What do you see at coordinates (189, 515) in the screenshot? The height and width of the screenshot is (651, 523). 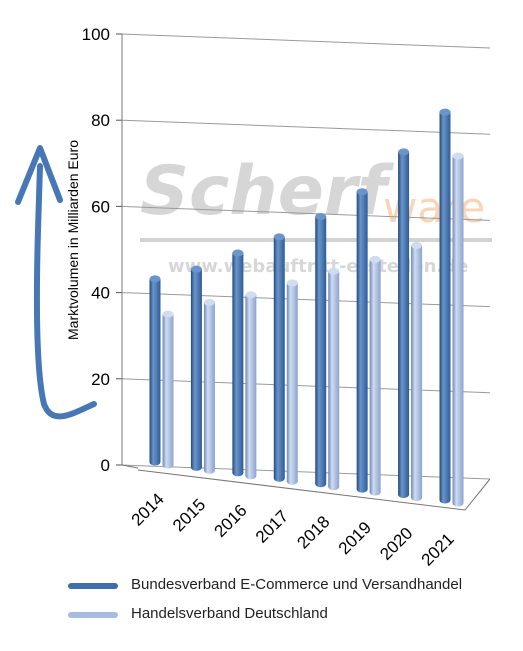 I see `x-tick-label-2015: 2015` at bounding box center [189, 515].